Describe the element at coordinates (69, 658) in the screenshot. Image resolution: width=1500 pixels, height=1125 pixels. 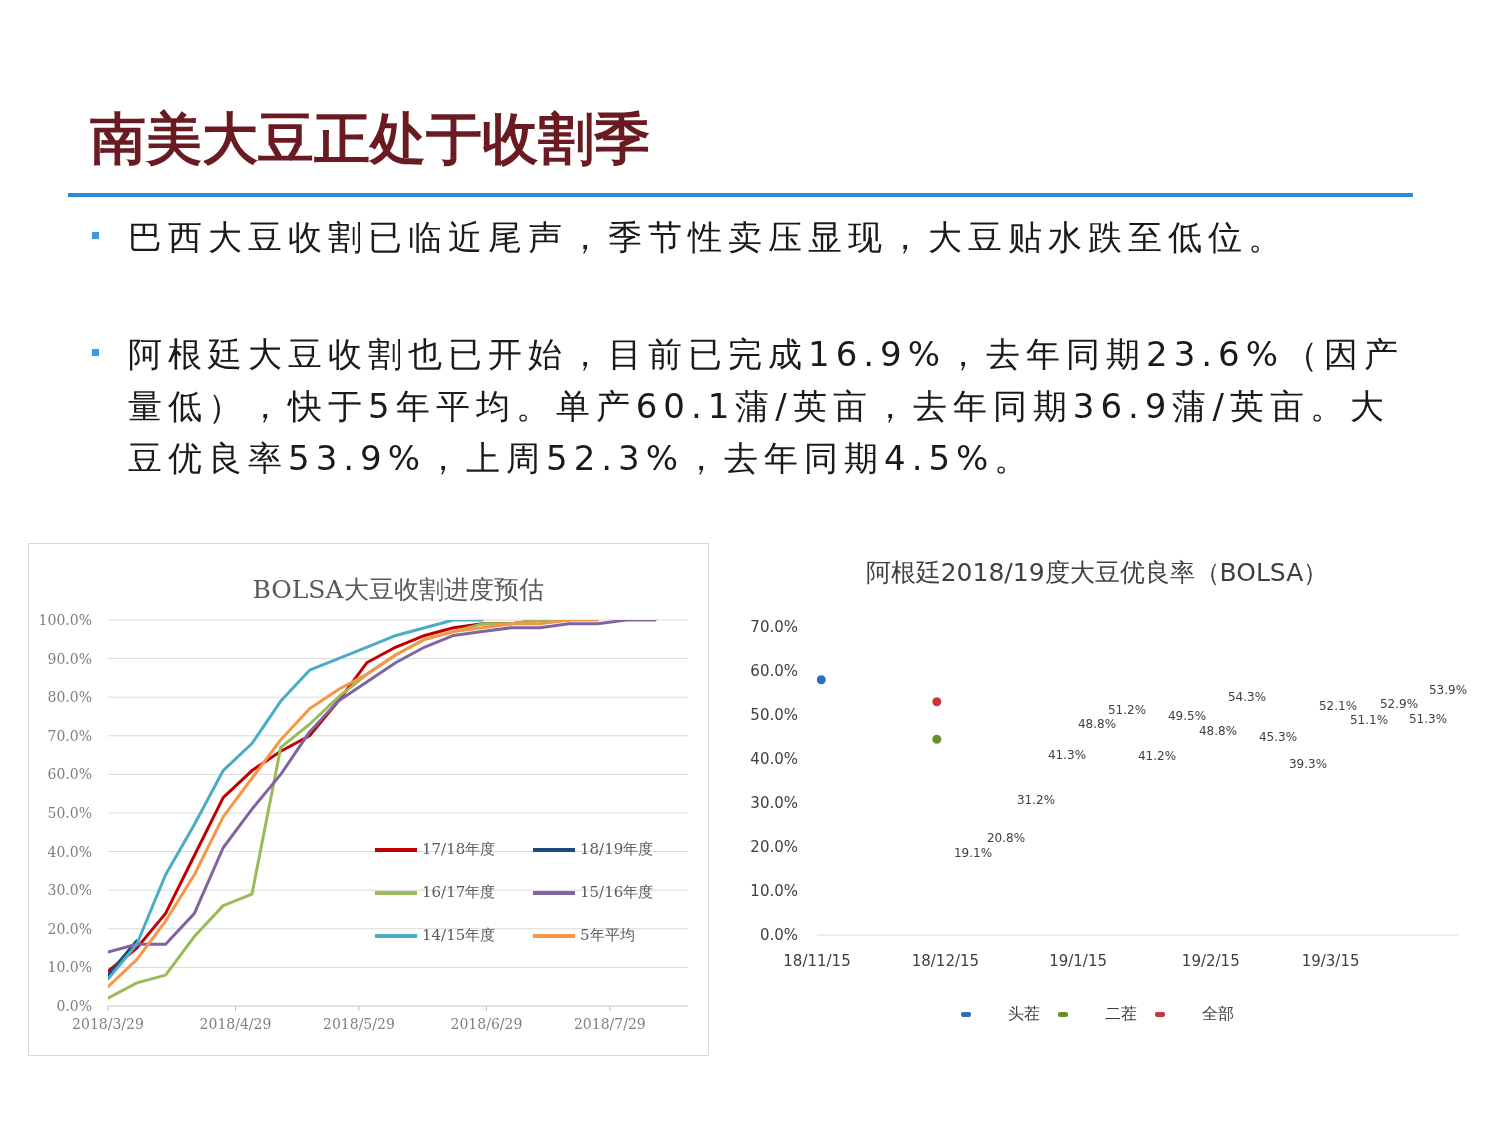
I see `y-tick-label: 90.0%` at that location.